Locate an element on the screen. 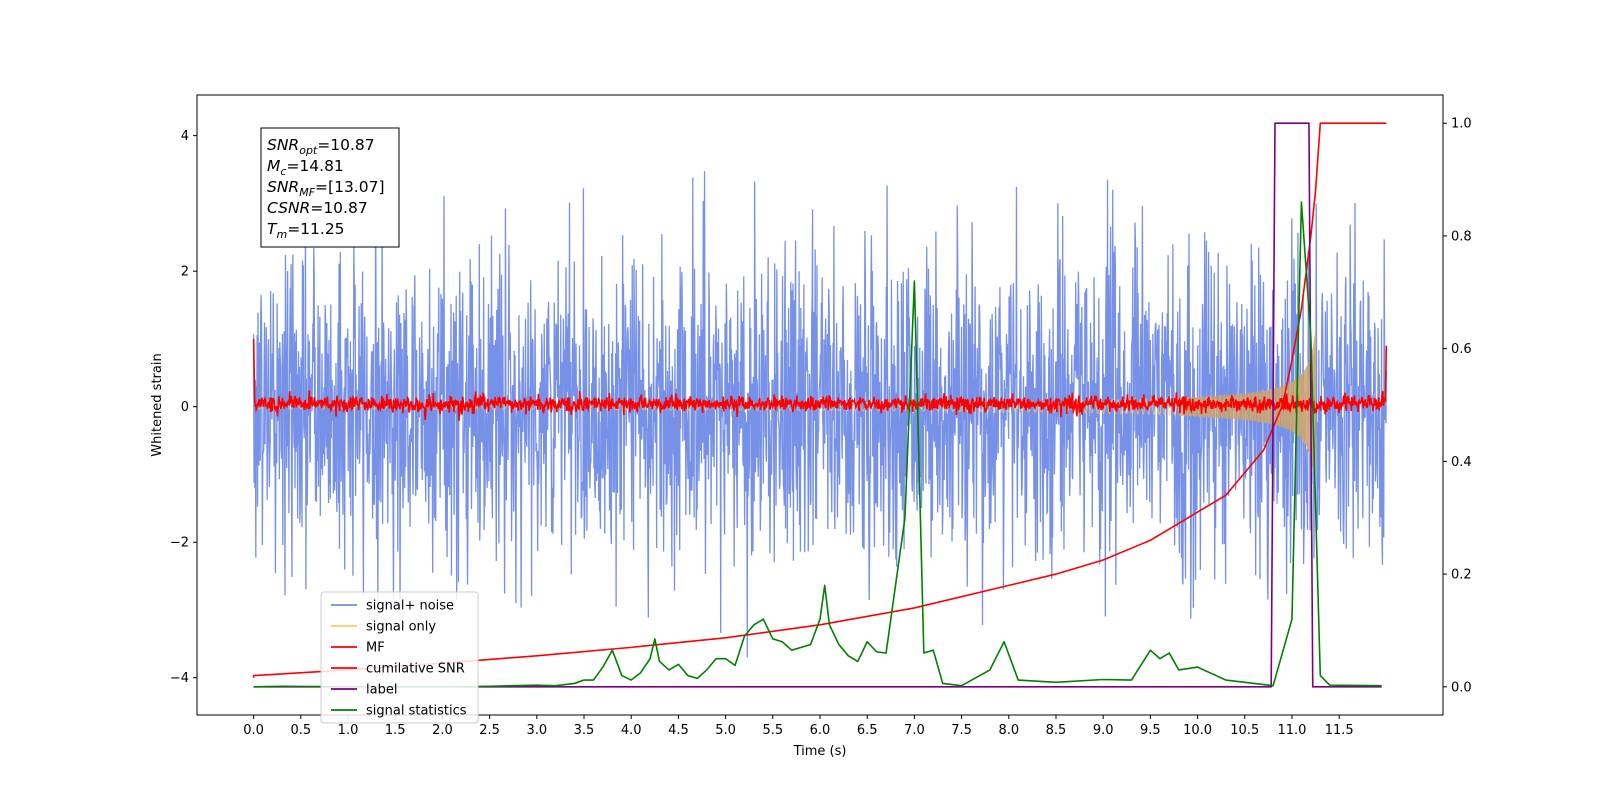 The width and height of the screenshot is (1600, 800). stats-value: =[13.07] is located at coordinates (349, 187).